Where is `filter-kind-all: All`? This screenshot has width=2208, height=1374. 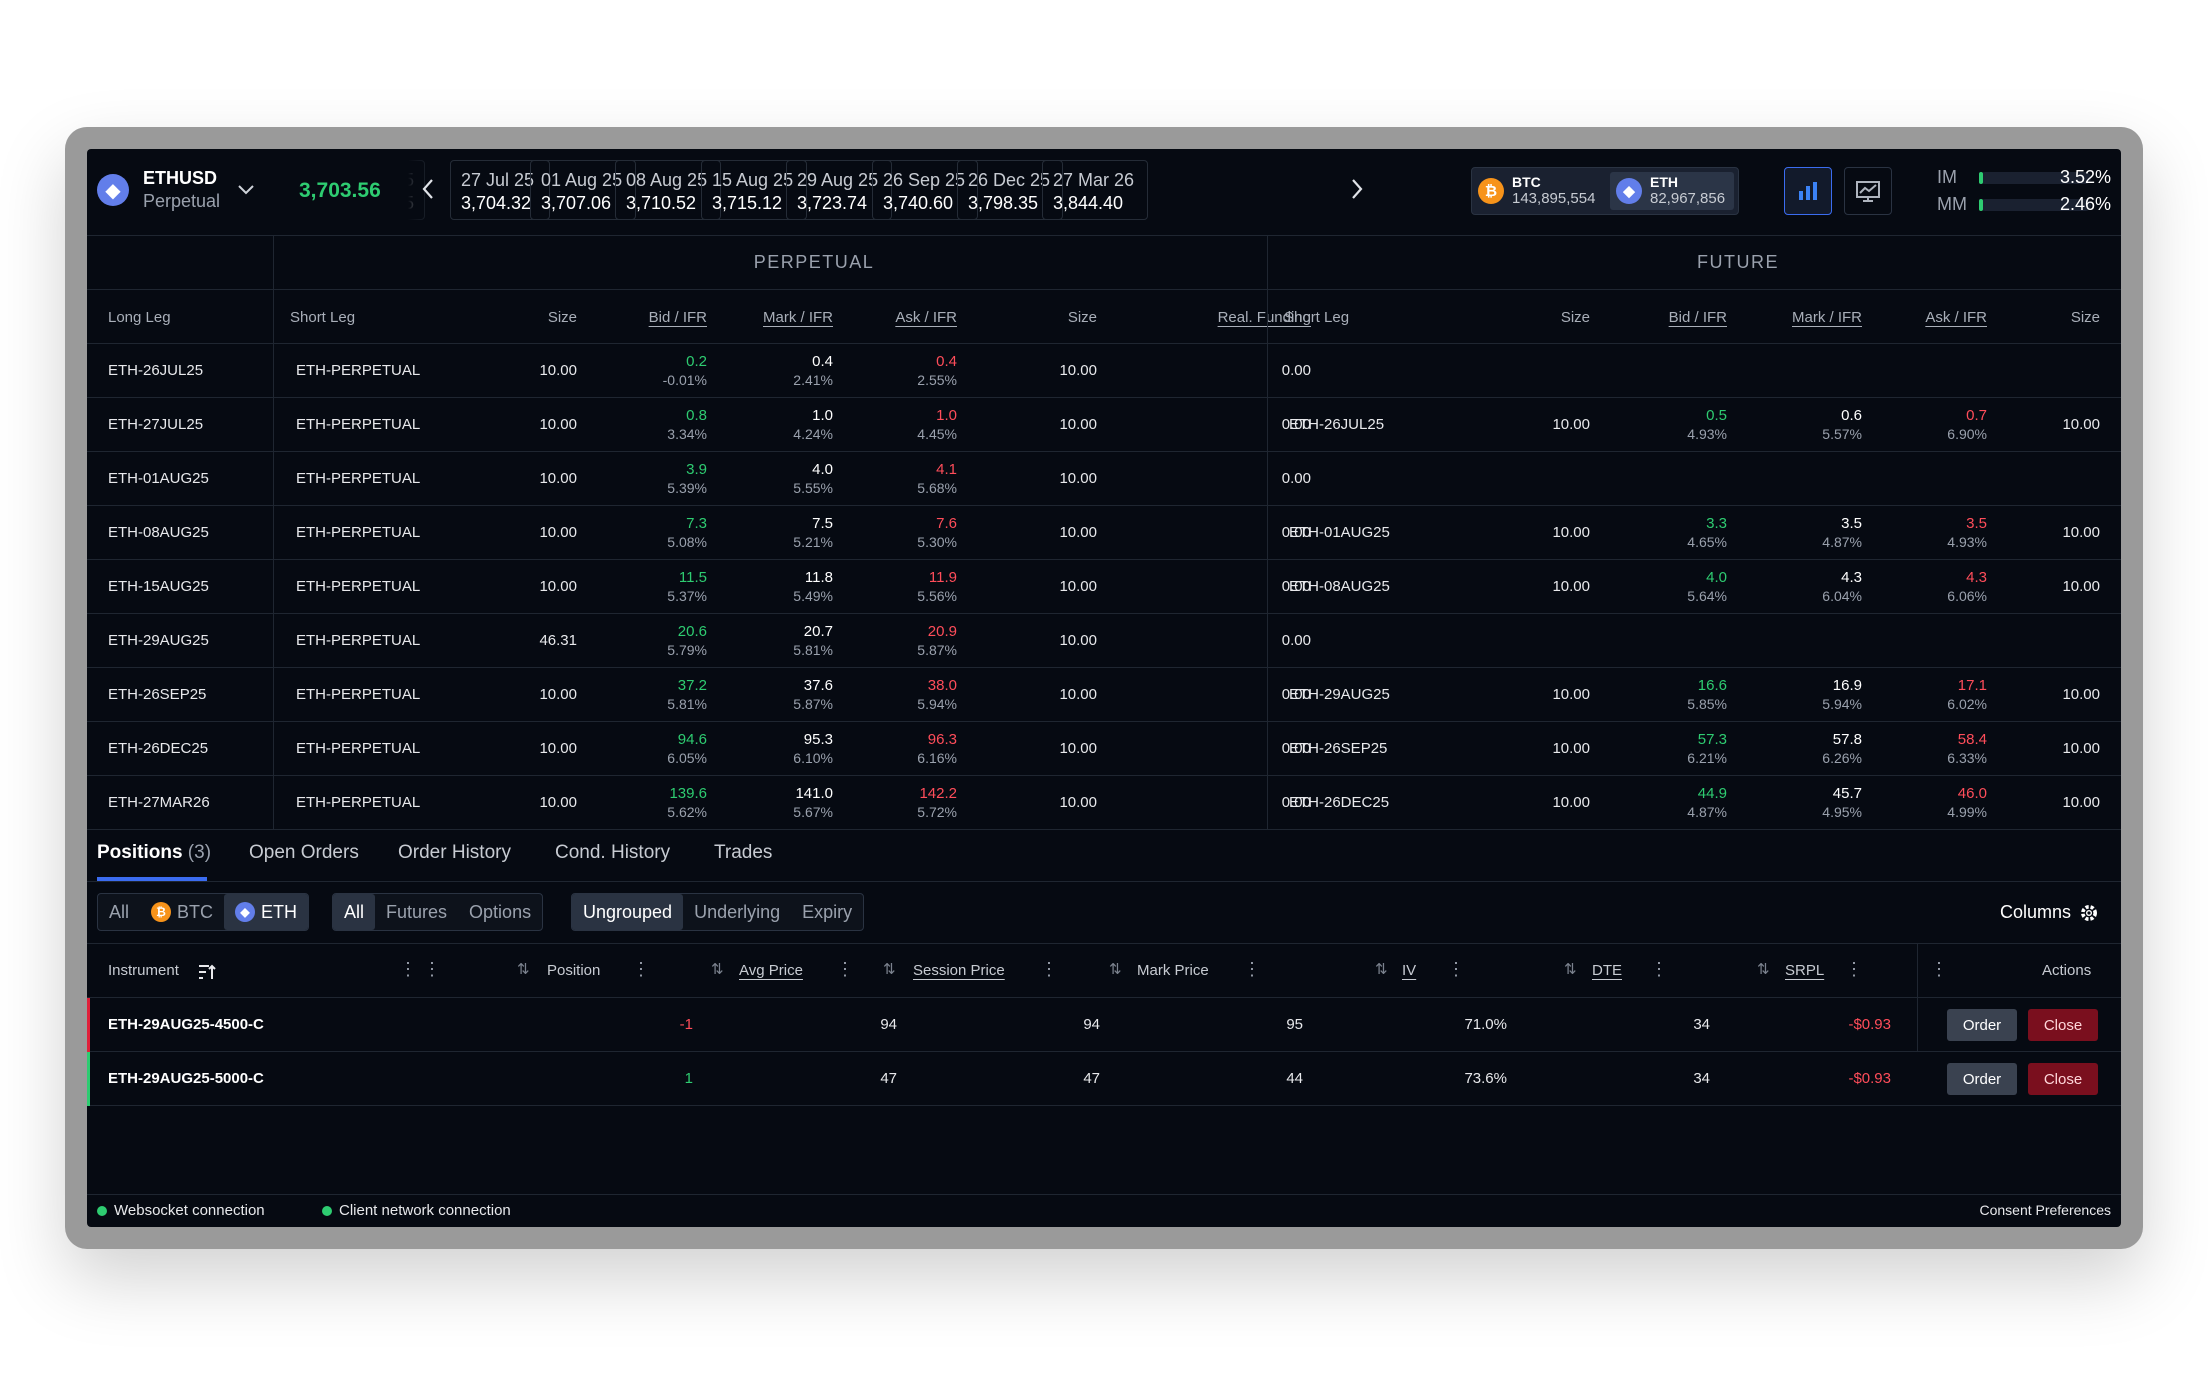 filter-kind-all: All is located at coordinates (354, 912).